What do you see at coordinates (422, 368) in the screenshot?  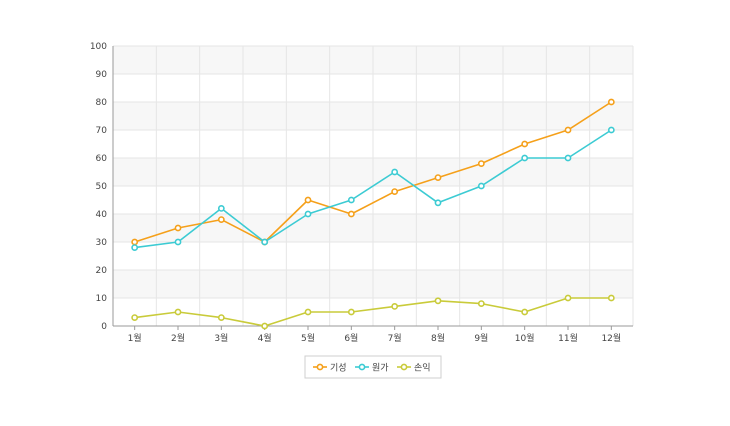 I see `legend-label: 손익` at bounding box center [422, 368].